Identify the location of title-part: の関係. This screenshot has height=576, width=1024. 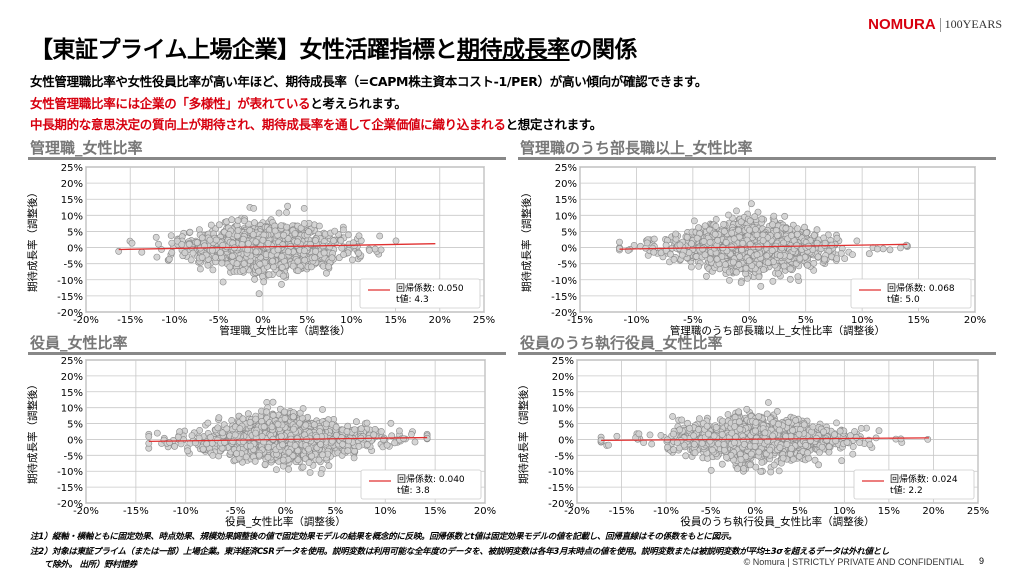
(603, 50).